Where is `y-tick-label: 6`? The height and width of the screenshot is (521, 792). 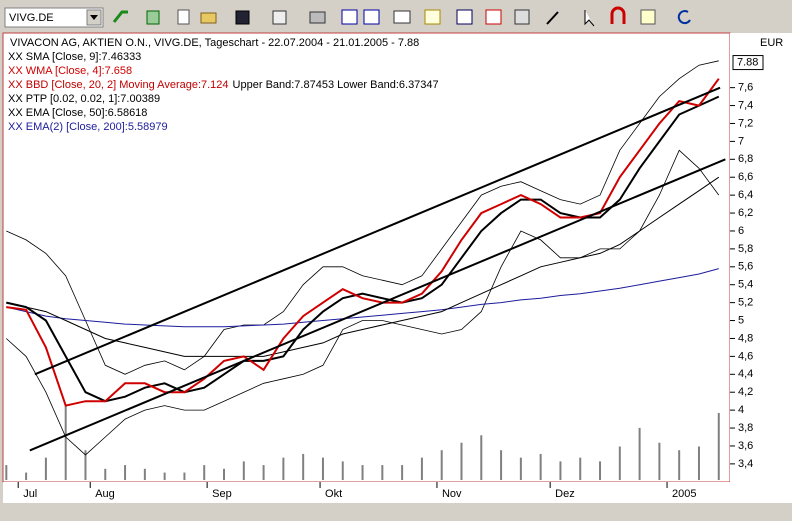 y-tick-label: 6 is located at coordinates (741, 231).